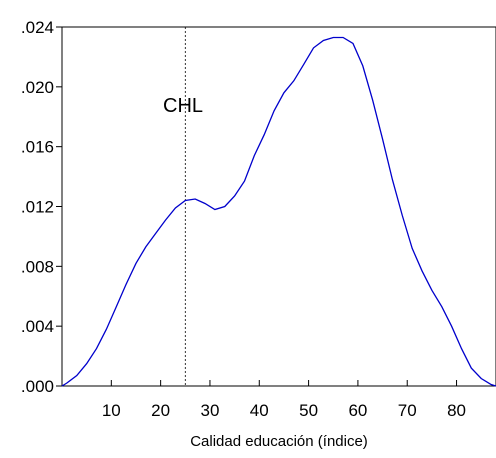 The width and height of the screenshot is (496, 458). Describe the element at coordinates (37, 147) in the screenshot. I see `y-tick-label: .016` at that location.